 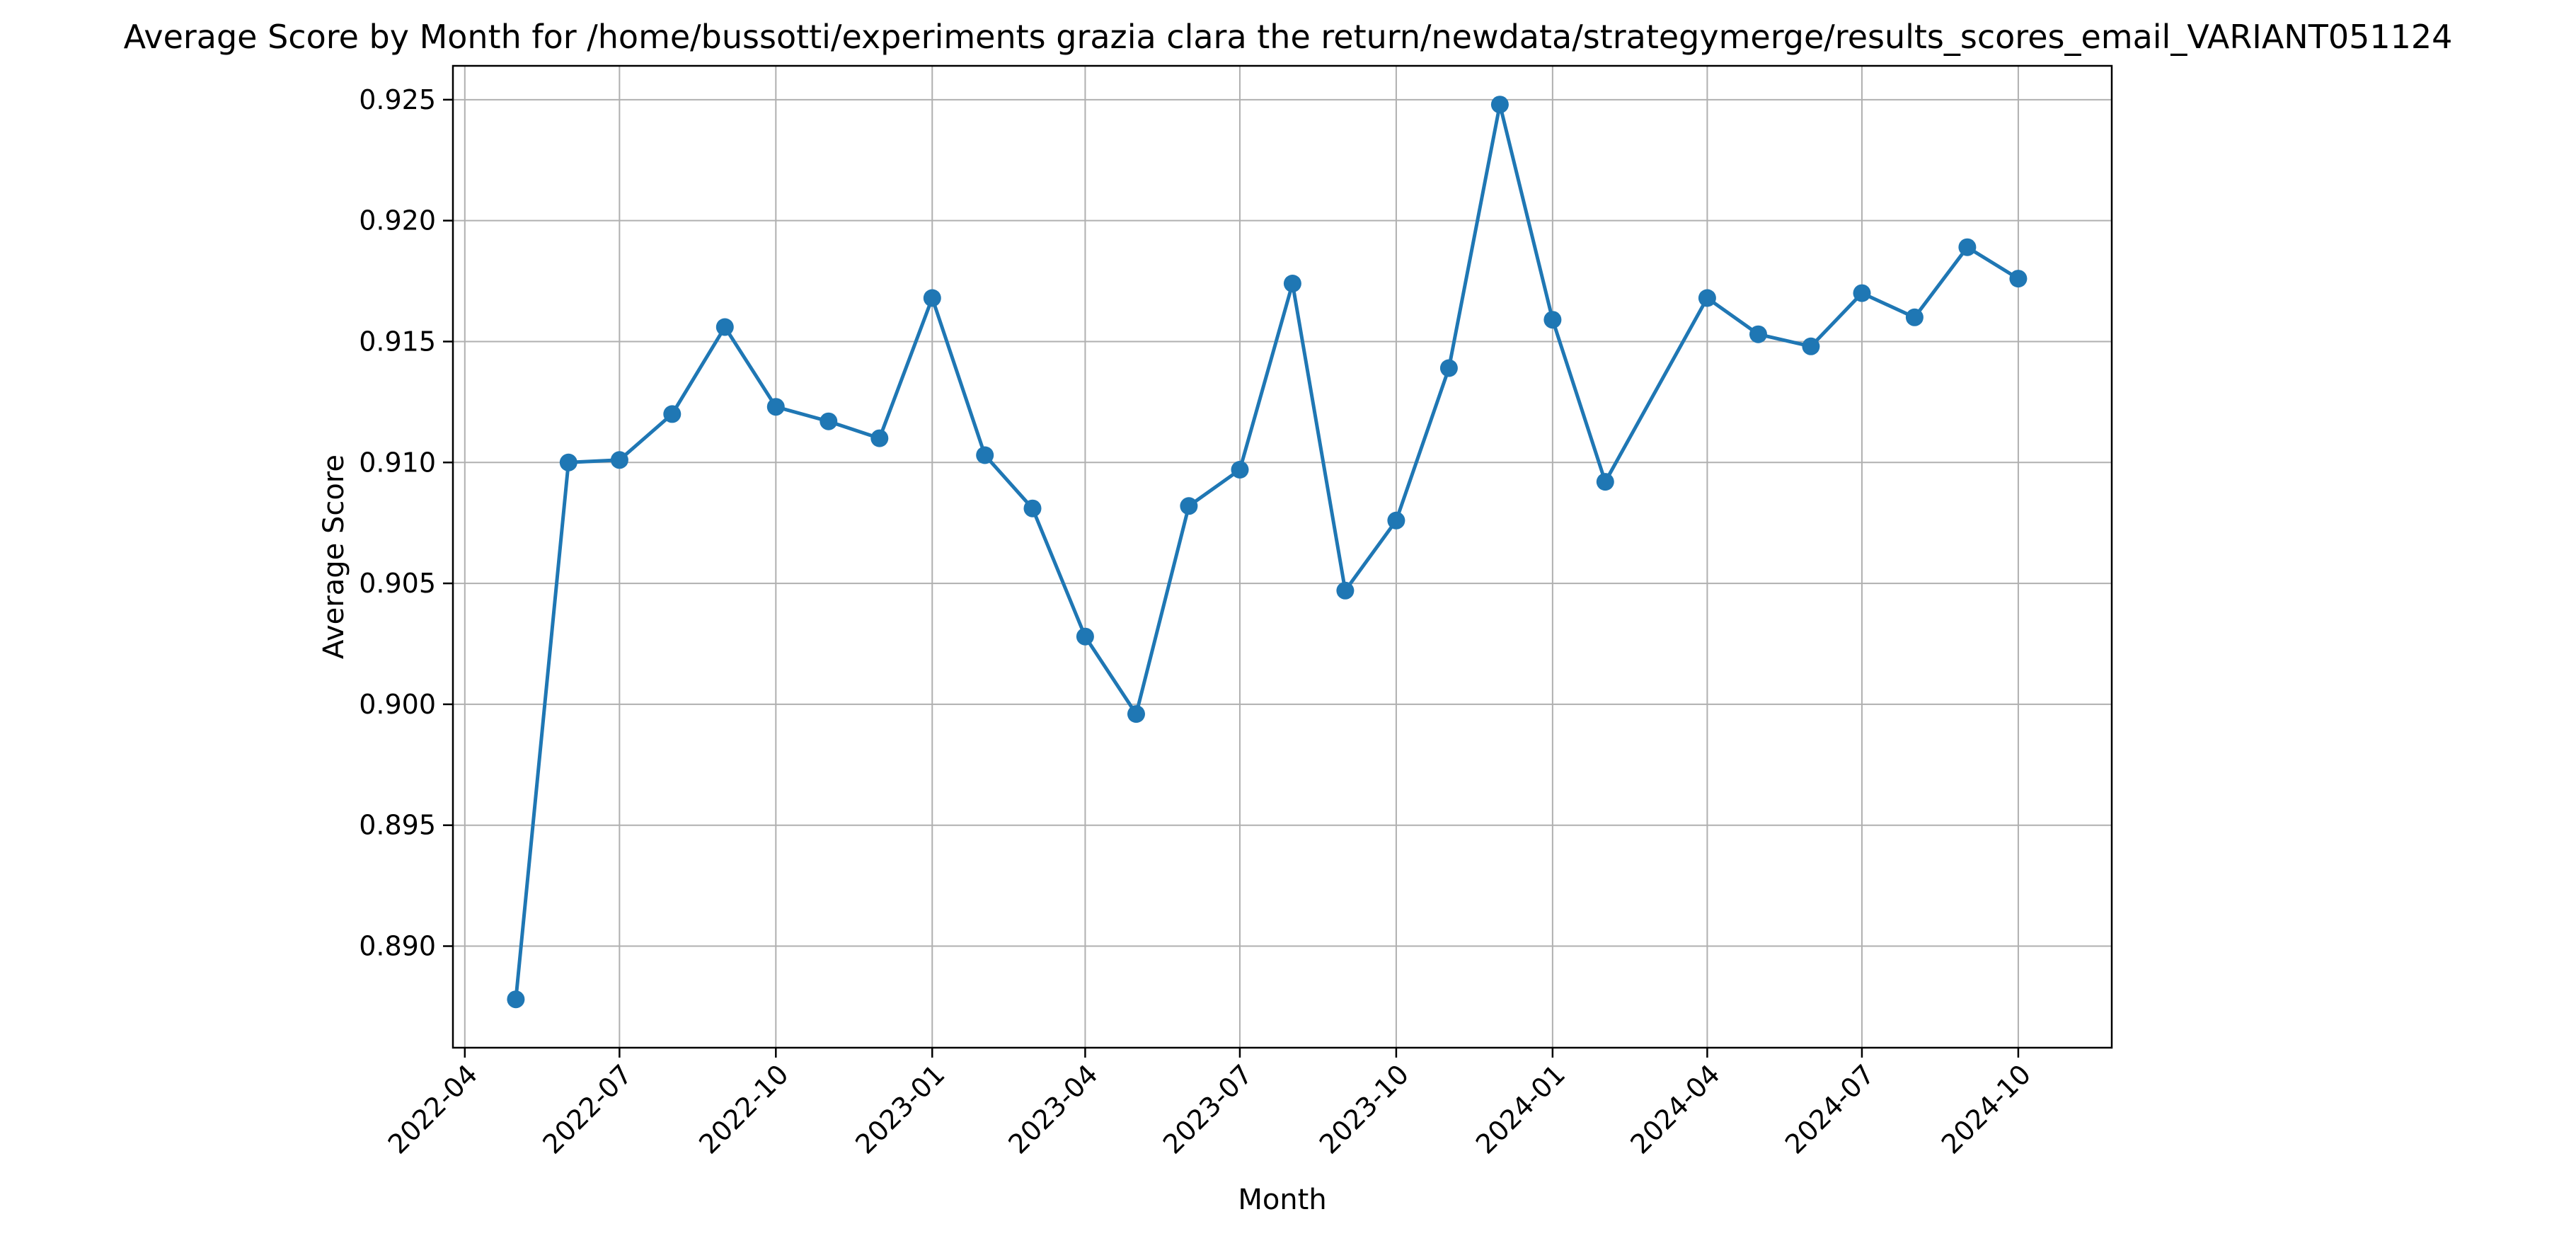 What do you see at coordinates (397, 704) in the screenshot?
I see `y-tick-label: 0.900` at bounding box center [397, 704].